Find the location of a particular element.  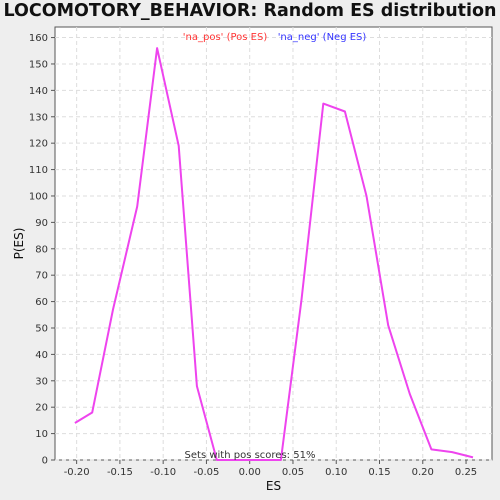

legend-entry: 'na_pos' (Pos ES) is located at coordinates (225, 37).